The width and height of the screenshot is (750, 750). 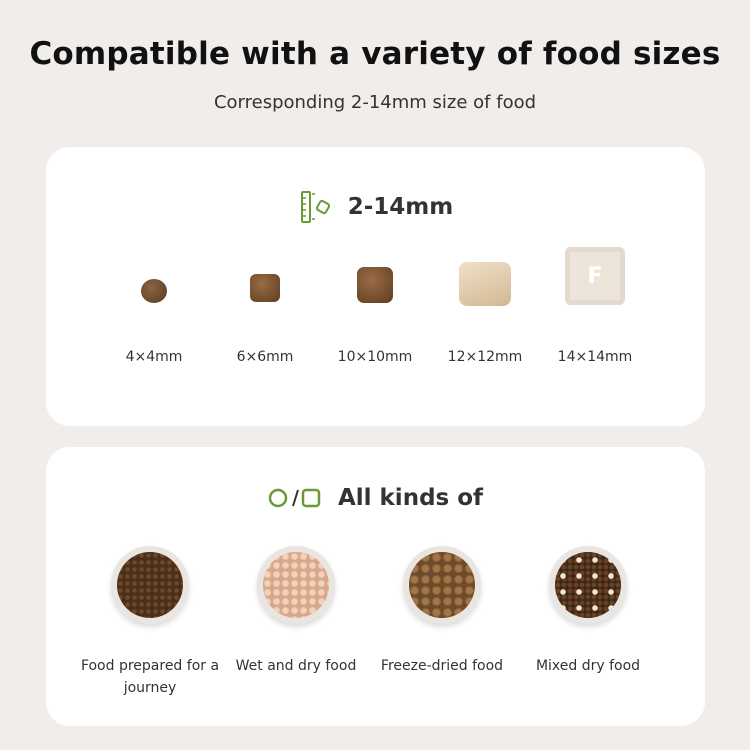 What do you see at coordinates (375, 357) in the screenshot?
I see `size-label: 10×10mm` at bounding box center [375, 357].